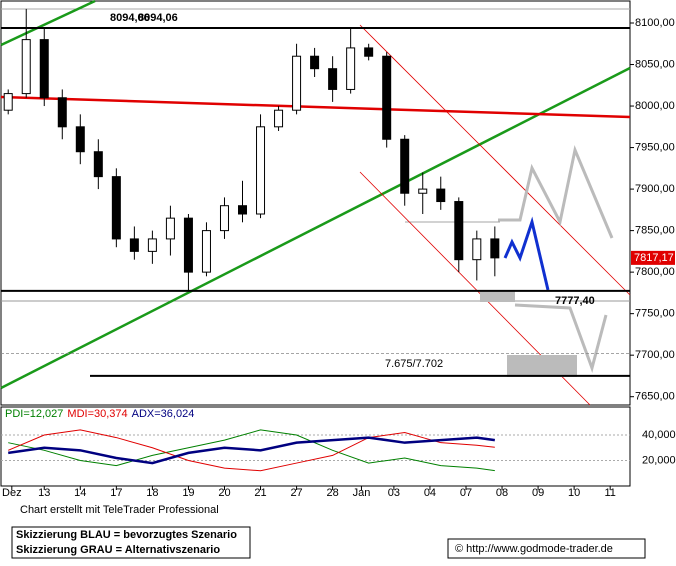 The height and width of the screenshot is (566, 676). Describe the element at coordinates (332, 493) in the screenshot. I see `x-tick-label: 28` at that location.